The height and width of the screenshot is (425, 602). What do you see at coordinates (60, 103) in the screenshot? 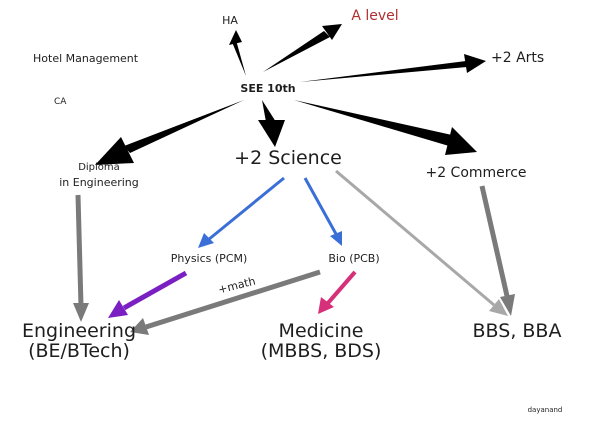
I see `label-ca: CA` at bounding box center [60, 103].